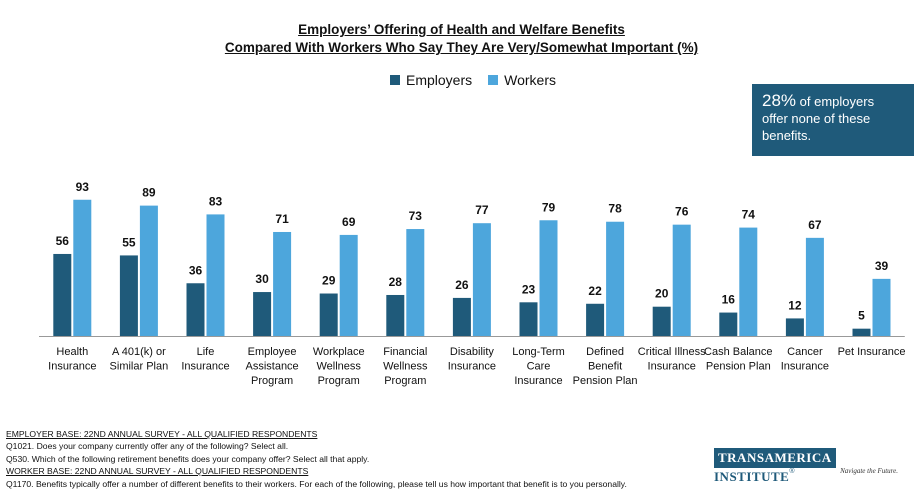  Describe the element at coordinates (405, 352) in the screenshot. I see `x-tick-label-5-0: Financial` at that location.